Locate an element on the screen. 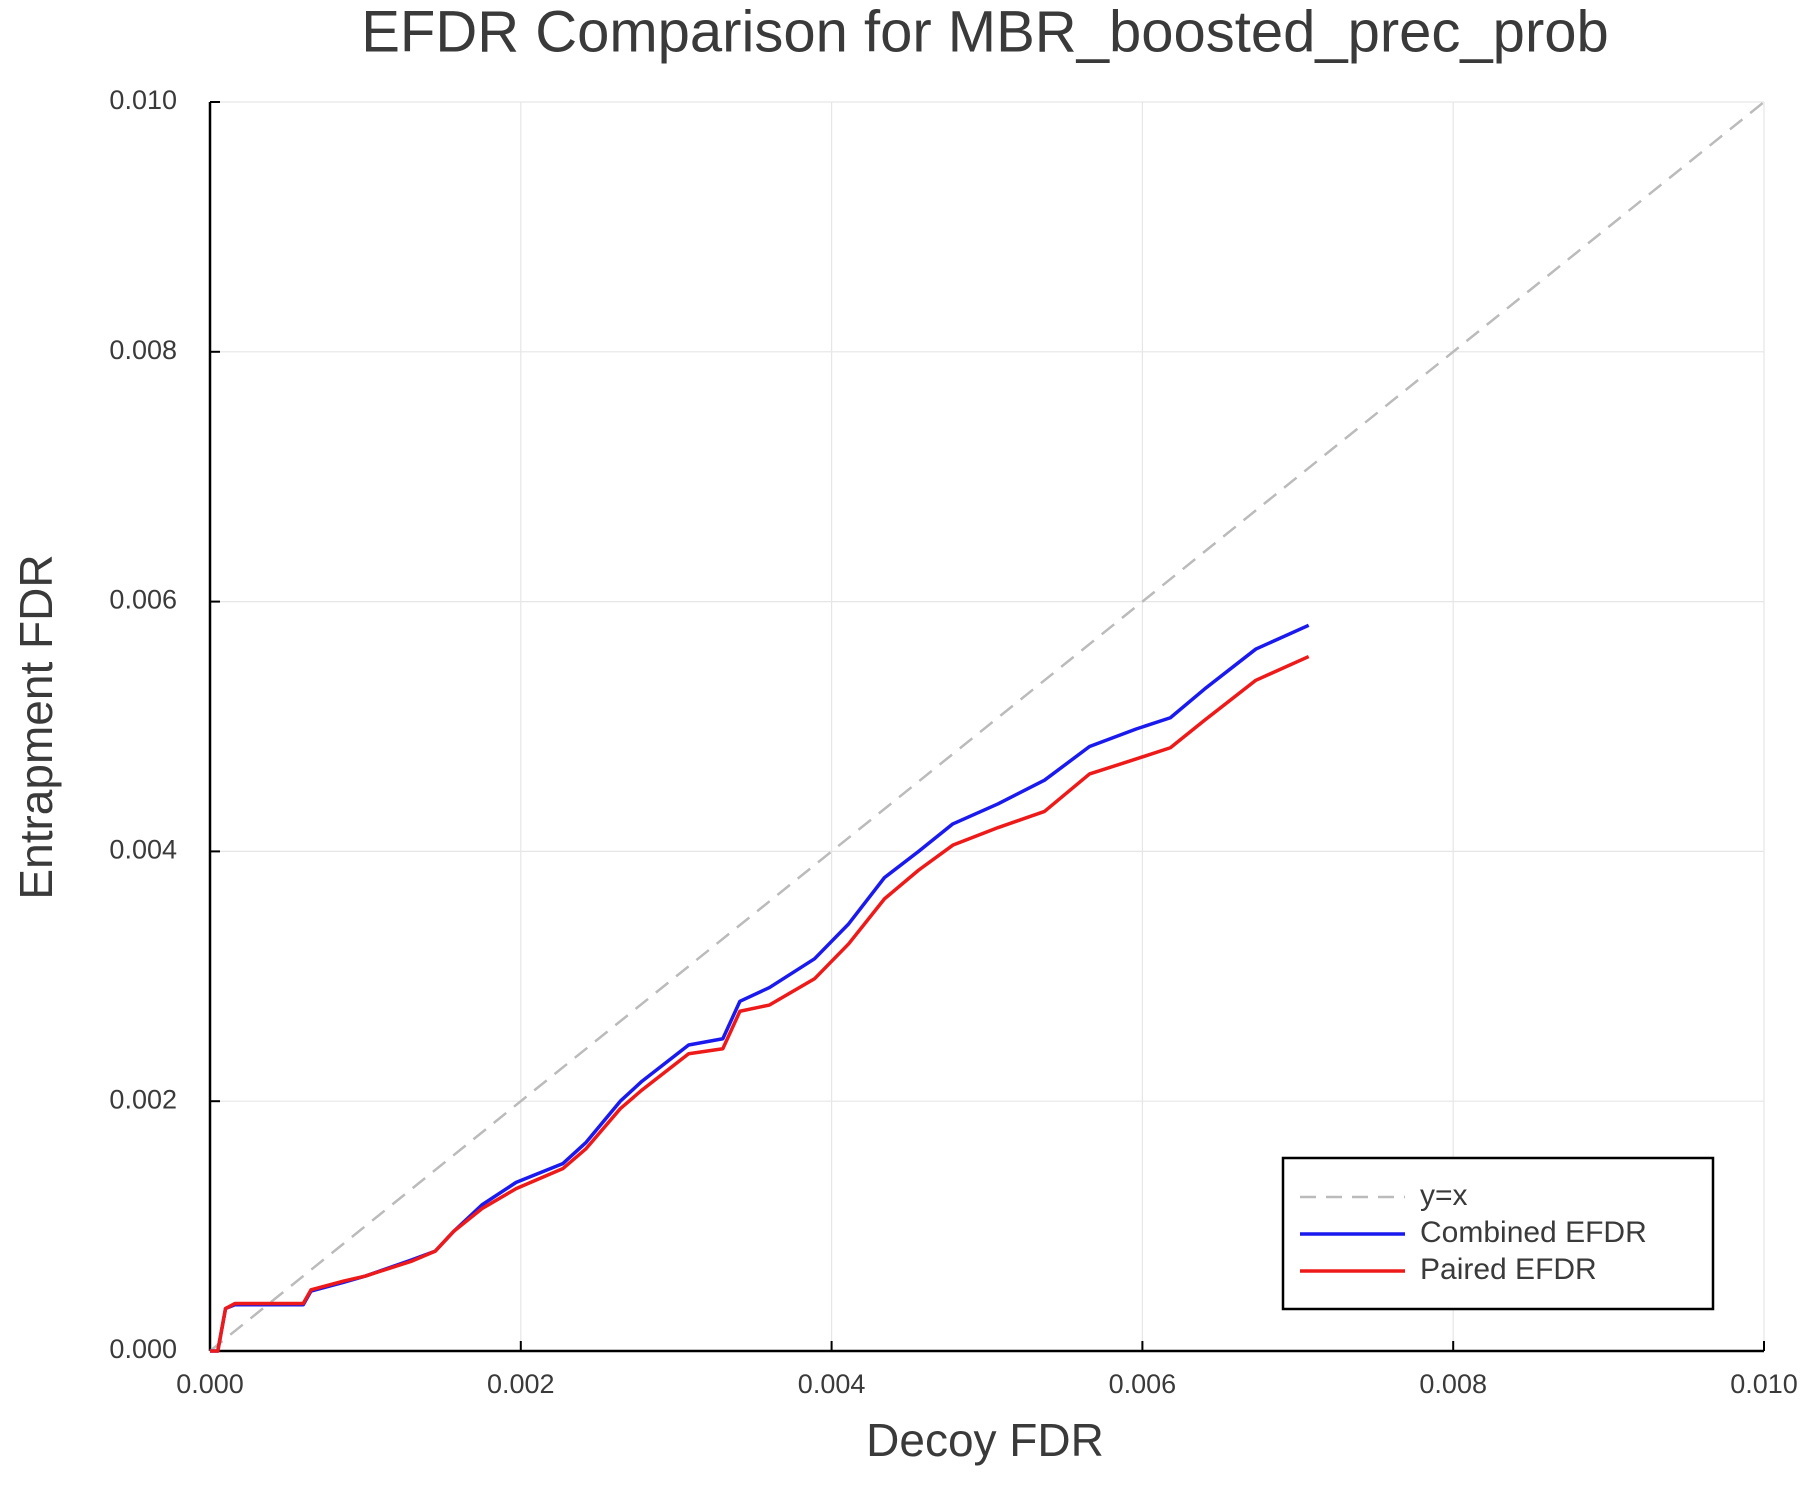 This screenshot has height=1500, width=1800. x-tick-label: 0.000 is located at coordinates (210, 1384).